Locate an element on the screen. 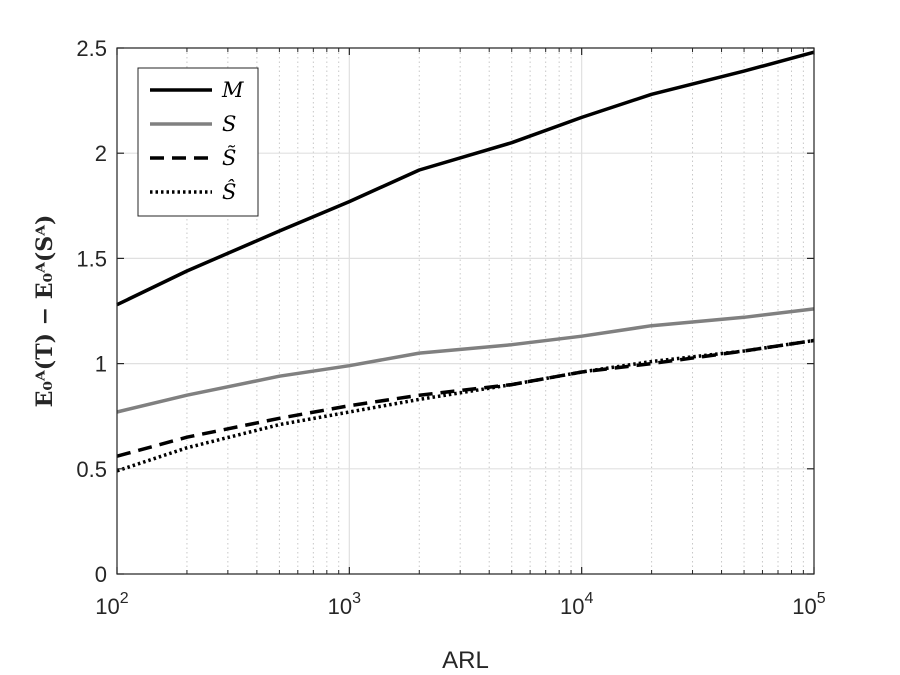 This screenshot has width=900, height=675. x-tick-label: 10³ is located at coordinates (344, 604).